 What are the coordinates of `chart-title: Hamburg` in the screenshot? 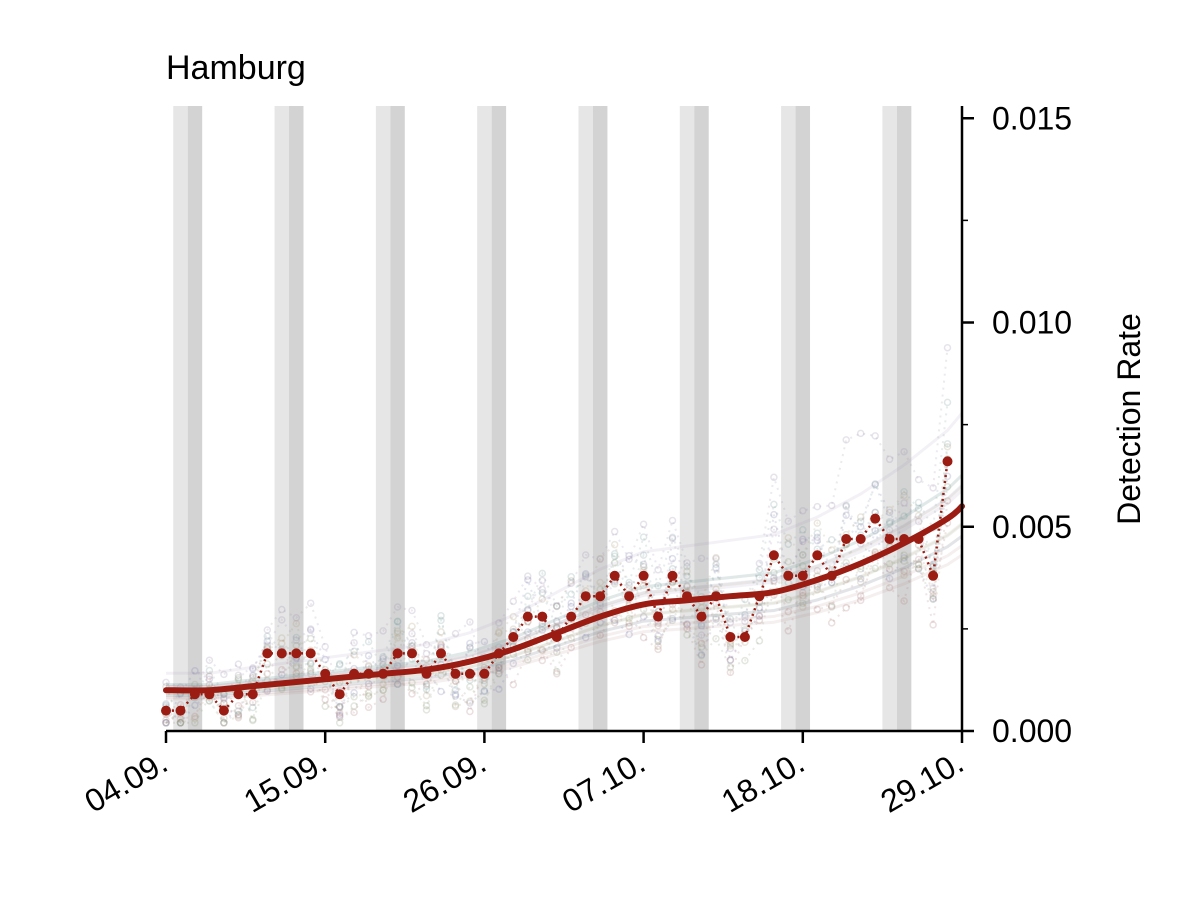 It's located at (236, 68).